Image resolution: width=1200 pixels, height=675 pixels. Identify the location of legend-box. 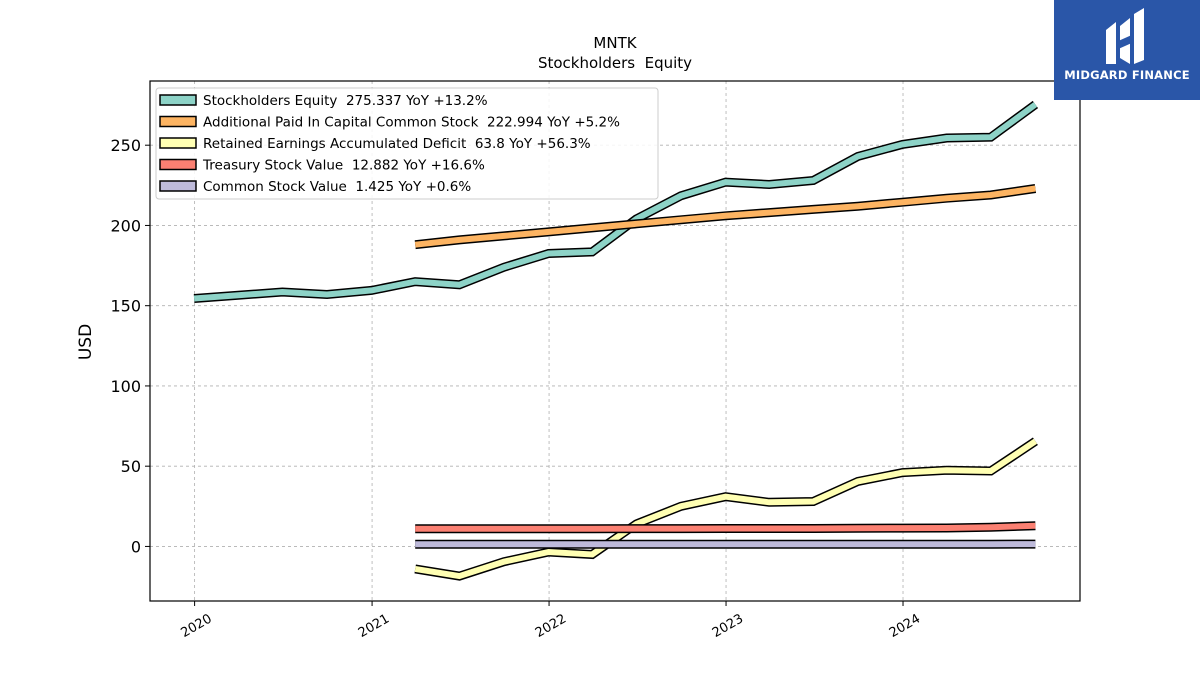
(407, 143).